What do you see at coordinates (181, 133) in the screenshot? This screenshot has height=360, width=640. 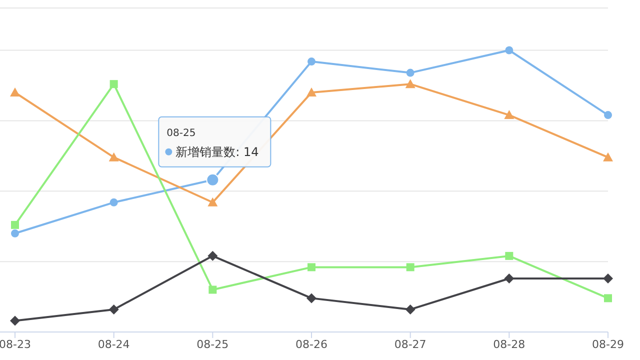 I see `annotation: 08-25` at bounding box center [181, 133].